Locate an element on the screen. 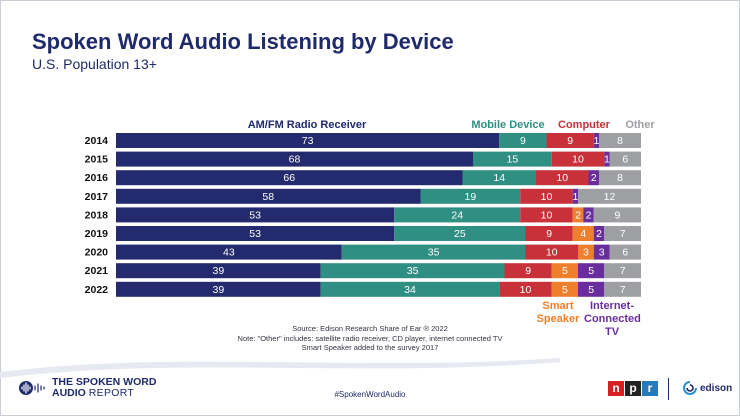 The image size is (740, 416). npr-logo: n p r is located at coordinates (633, 388).